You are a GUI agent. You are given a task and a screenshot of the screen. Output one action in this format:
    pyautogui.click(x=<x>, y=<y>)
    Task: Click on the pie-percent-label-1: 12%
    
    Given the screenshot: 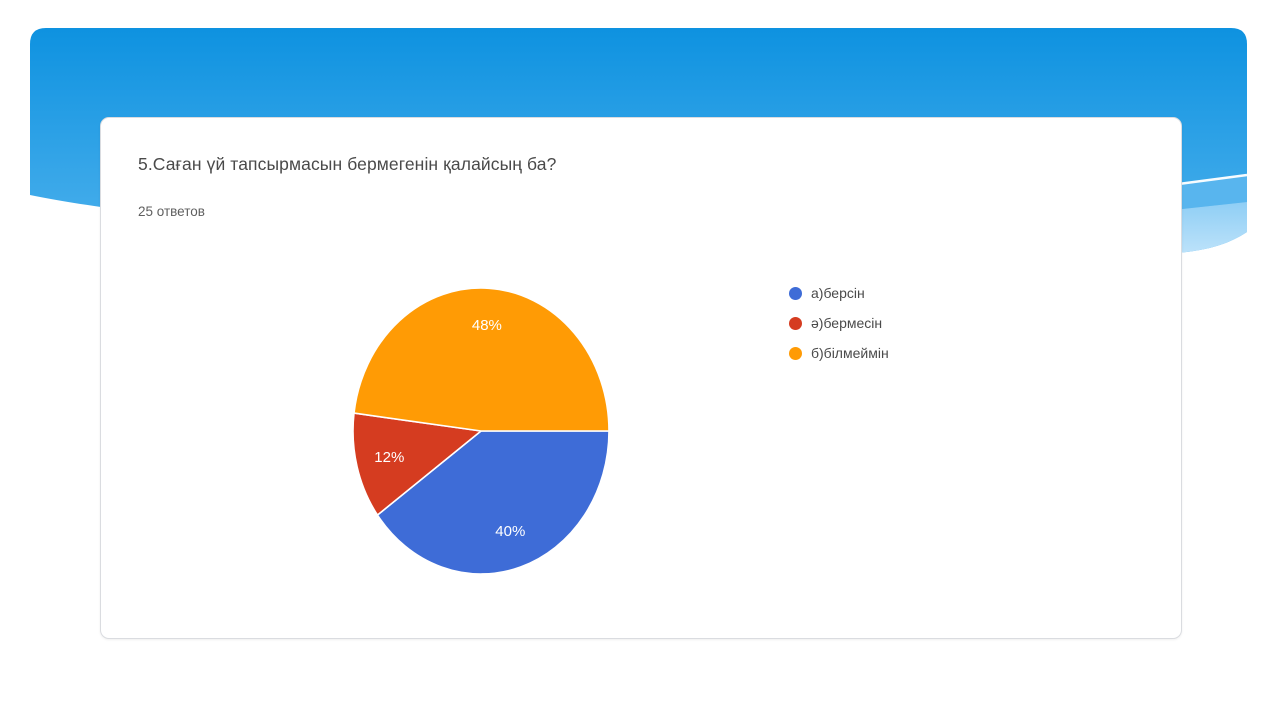 What is the action you would take?
    pyautogui.click(x=389, y=457)
    